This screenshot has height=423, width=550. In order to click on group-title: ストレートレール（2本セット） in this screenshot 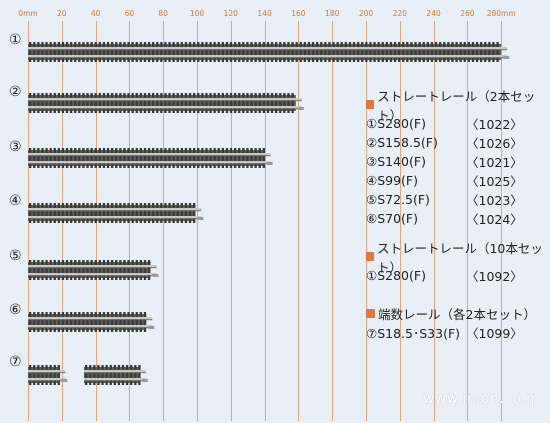, I will do `click(456, 105)`.